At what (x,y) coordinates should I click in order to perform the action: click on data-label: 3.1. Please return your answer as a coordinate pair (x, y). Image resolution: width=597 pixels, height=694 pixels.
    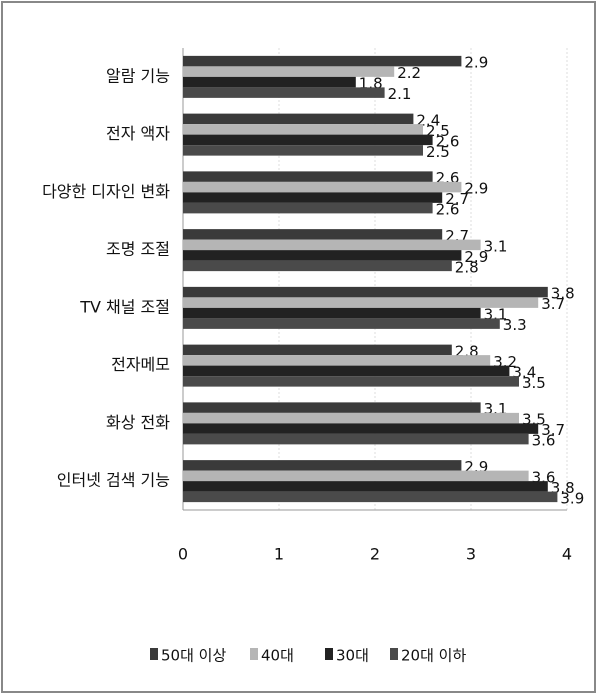
    Looking at the image, I should click on (496, 246).